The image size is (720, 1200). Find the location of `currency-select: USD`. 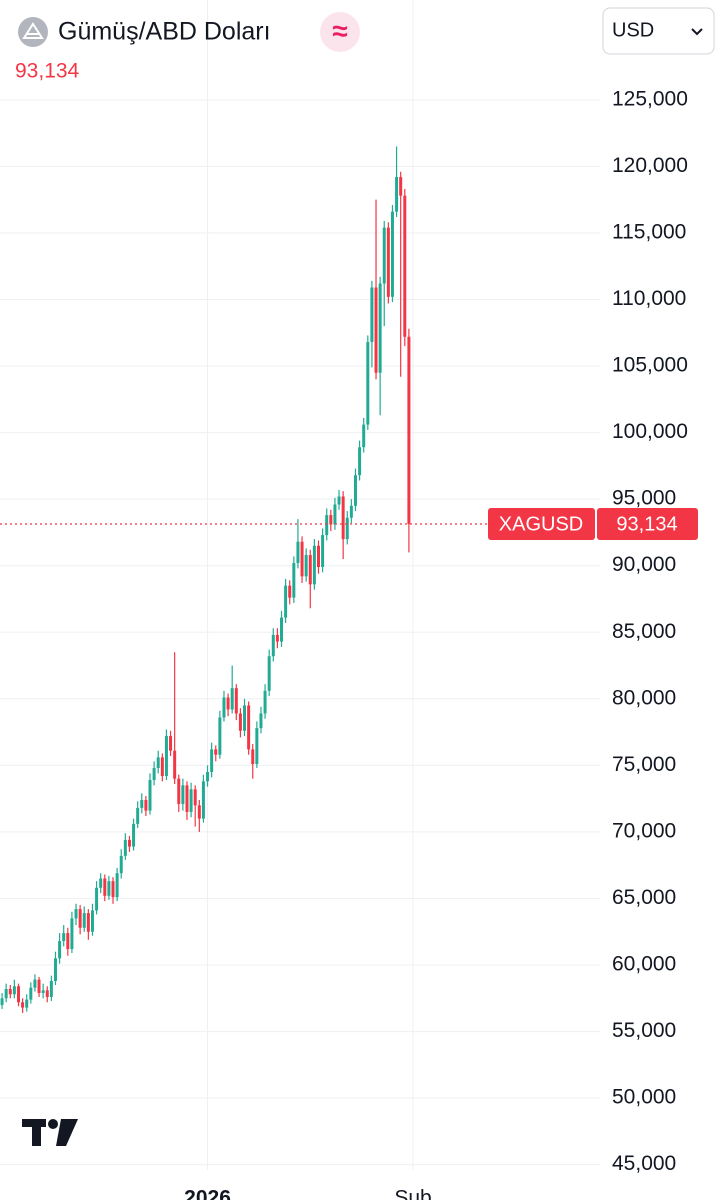

currency-select: USD is located at coordinates (658, 31).